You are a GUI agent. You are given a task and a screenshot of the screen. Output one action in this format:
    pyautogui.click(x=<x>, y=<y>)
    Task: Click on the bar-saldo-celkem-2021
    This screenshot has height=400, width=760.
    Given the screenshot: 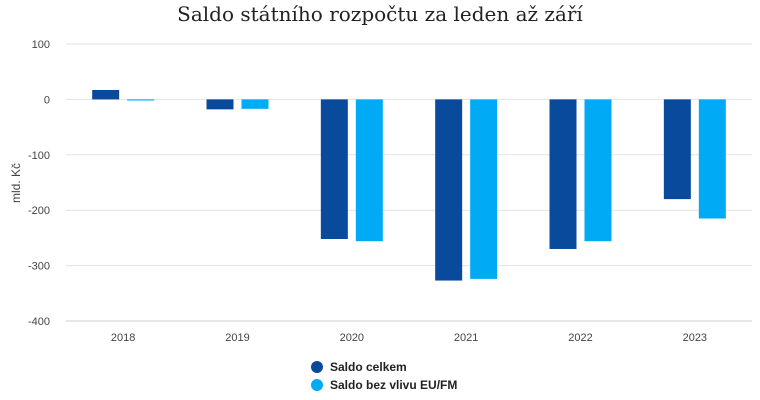 What is the action you would take?
    pyautogui.click(x=449, y=190)
    